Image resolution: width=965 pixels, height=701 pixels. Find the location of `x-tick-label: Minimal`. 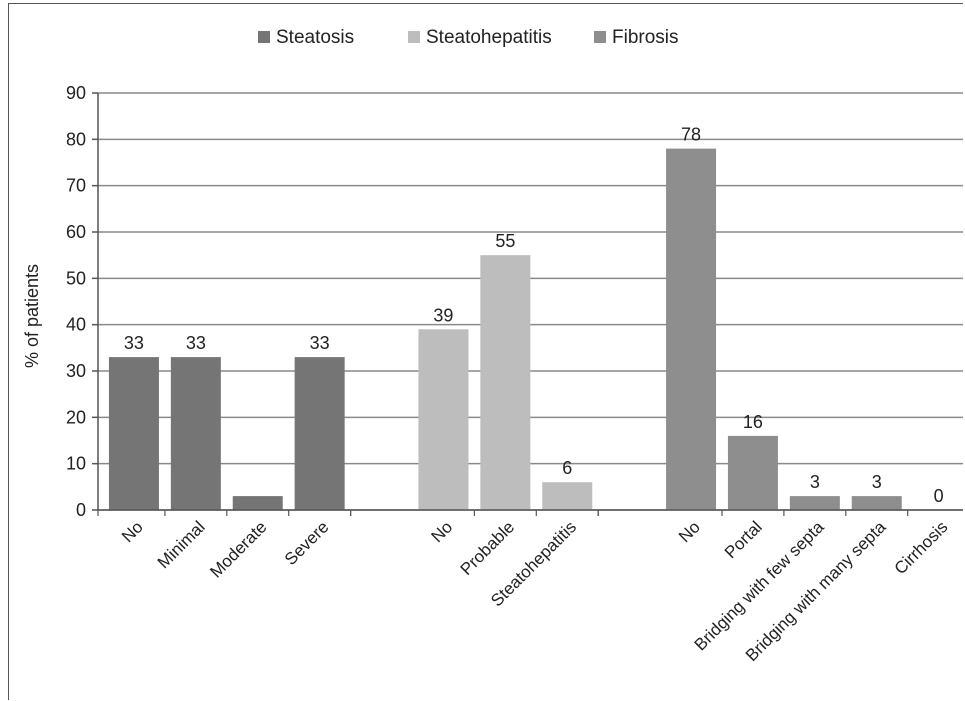

x-tick-label: Minimal is located at coordinates (181, 544).